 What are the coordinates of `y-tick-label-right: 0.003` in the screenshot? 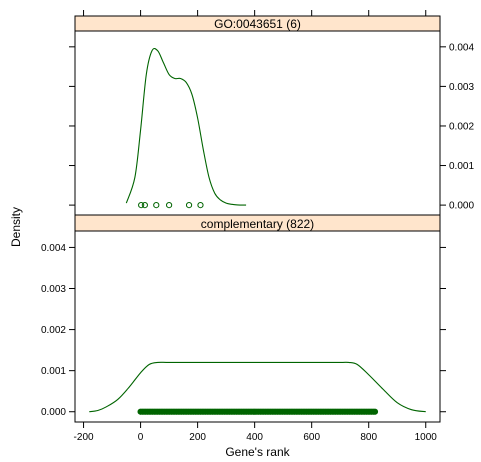 It's located at (461, 87).